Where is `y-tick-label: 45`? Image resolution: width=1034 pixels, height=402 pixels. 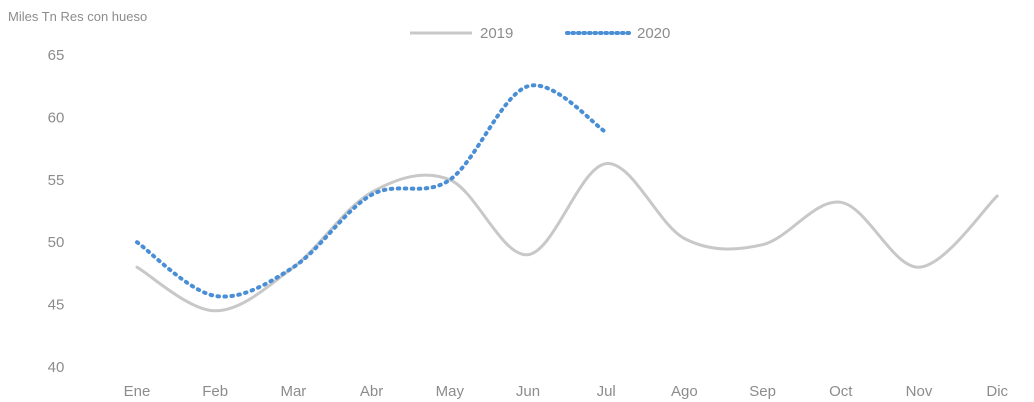 y-tick-label: 45 is located at coordinates (56, 305).